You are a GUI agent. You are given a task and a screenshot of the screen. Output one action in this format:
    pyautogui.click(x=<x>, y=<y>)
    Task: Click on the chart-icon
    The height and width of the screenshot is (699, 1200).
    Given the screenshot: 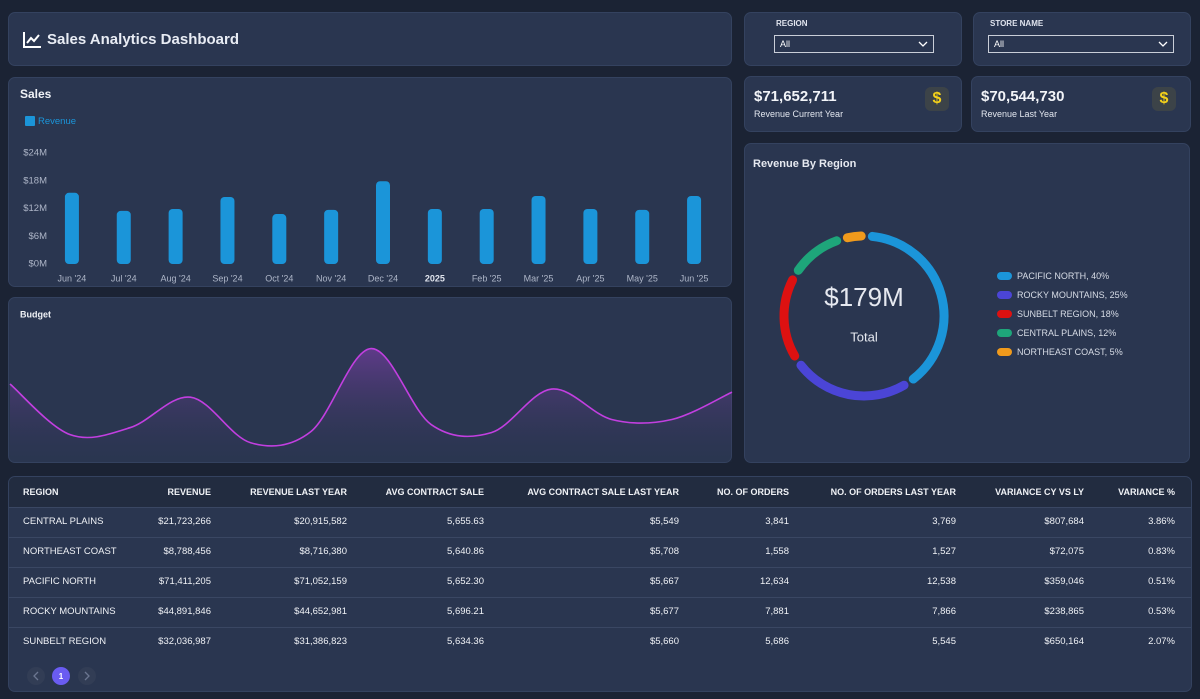 What is the action you would take?
    pyautogui.click(x=32, y=40)
    